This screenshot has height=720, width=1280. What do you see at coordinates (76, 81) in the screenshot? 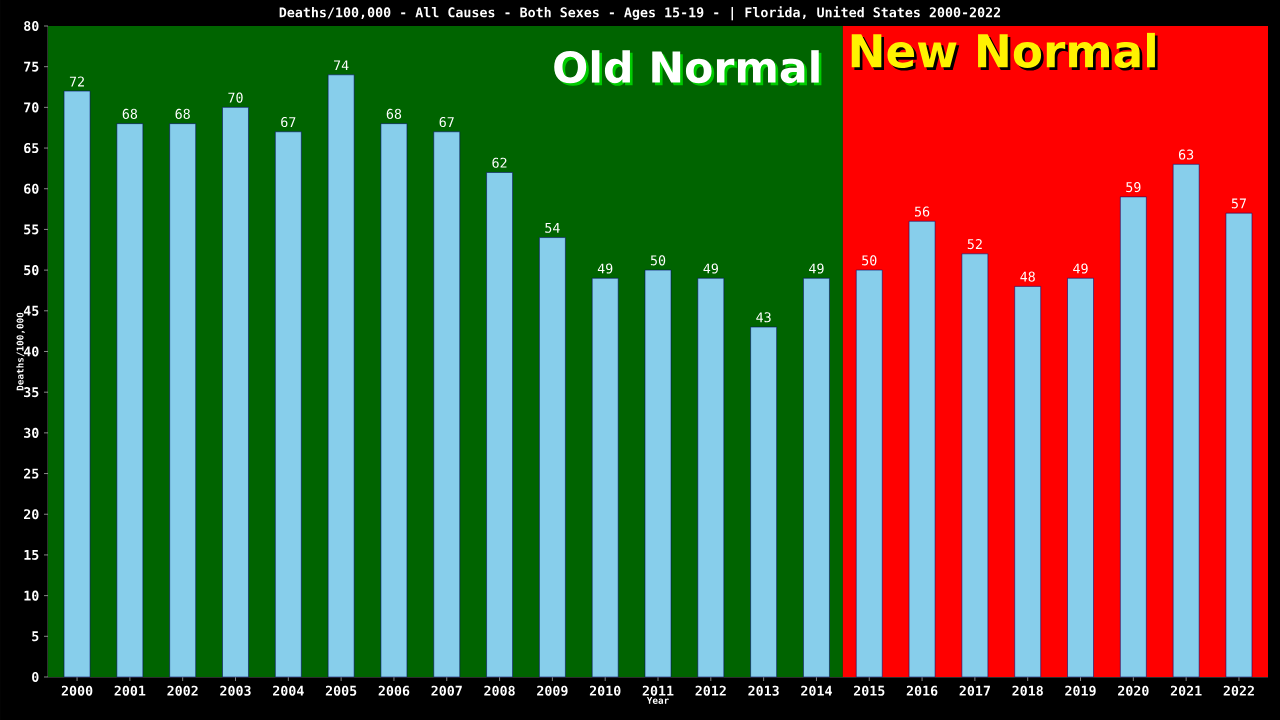
I see `data-label: 72` at bounding box center [76, 81].